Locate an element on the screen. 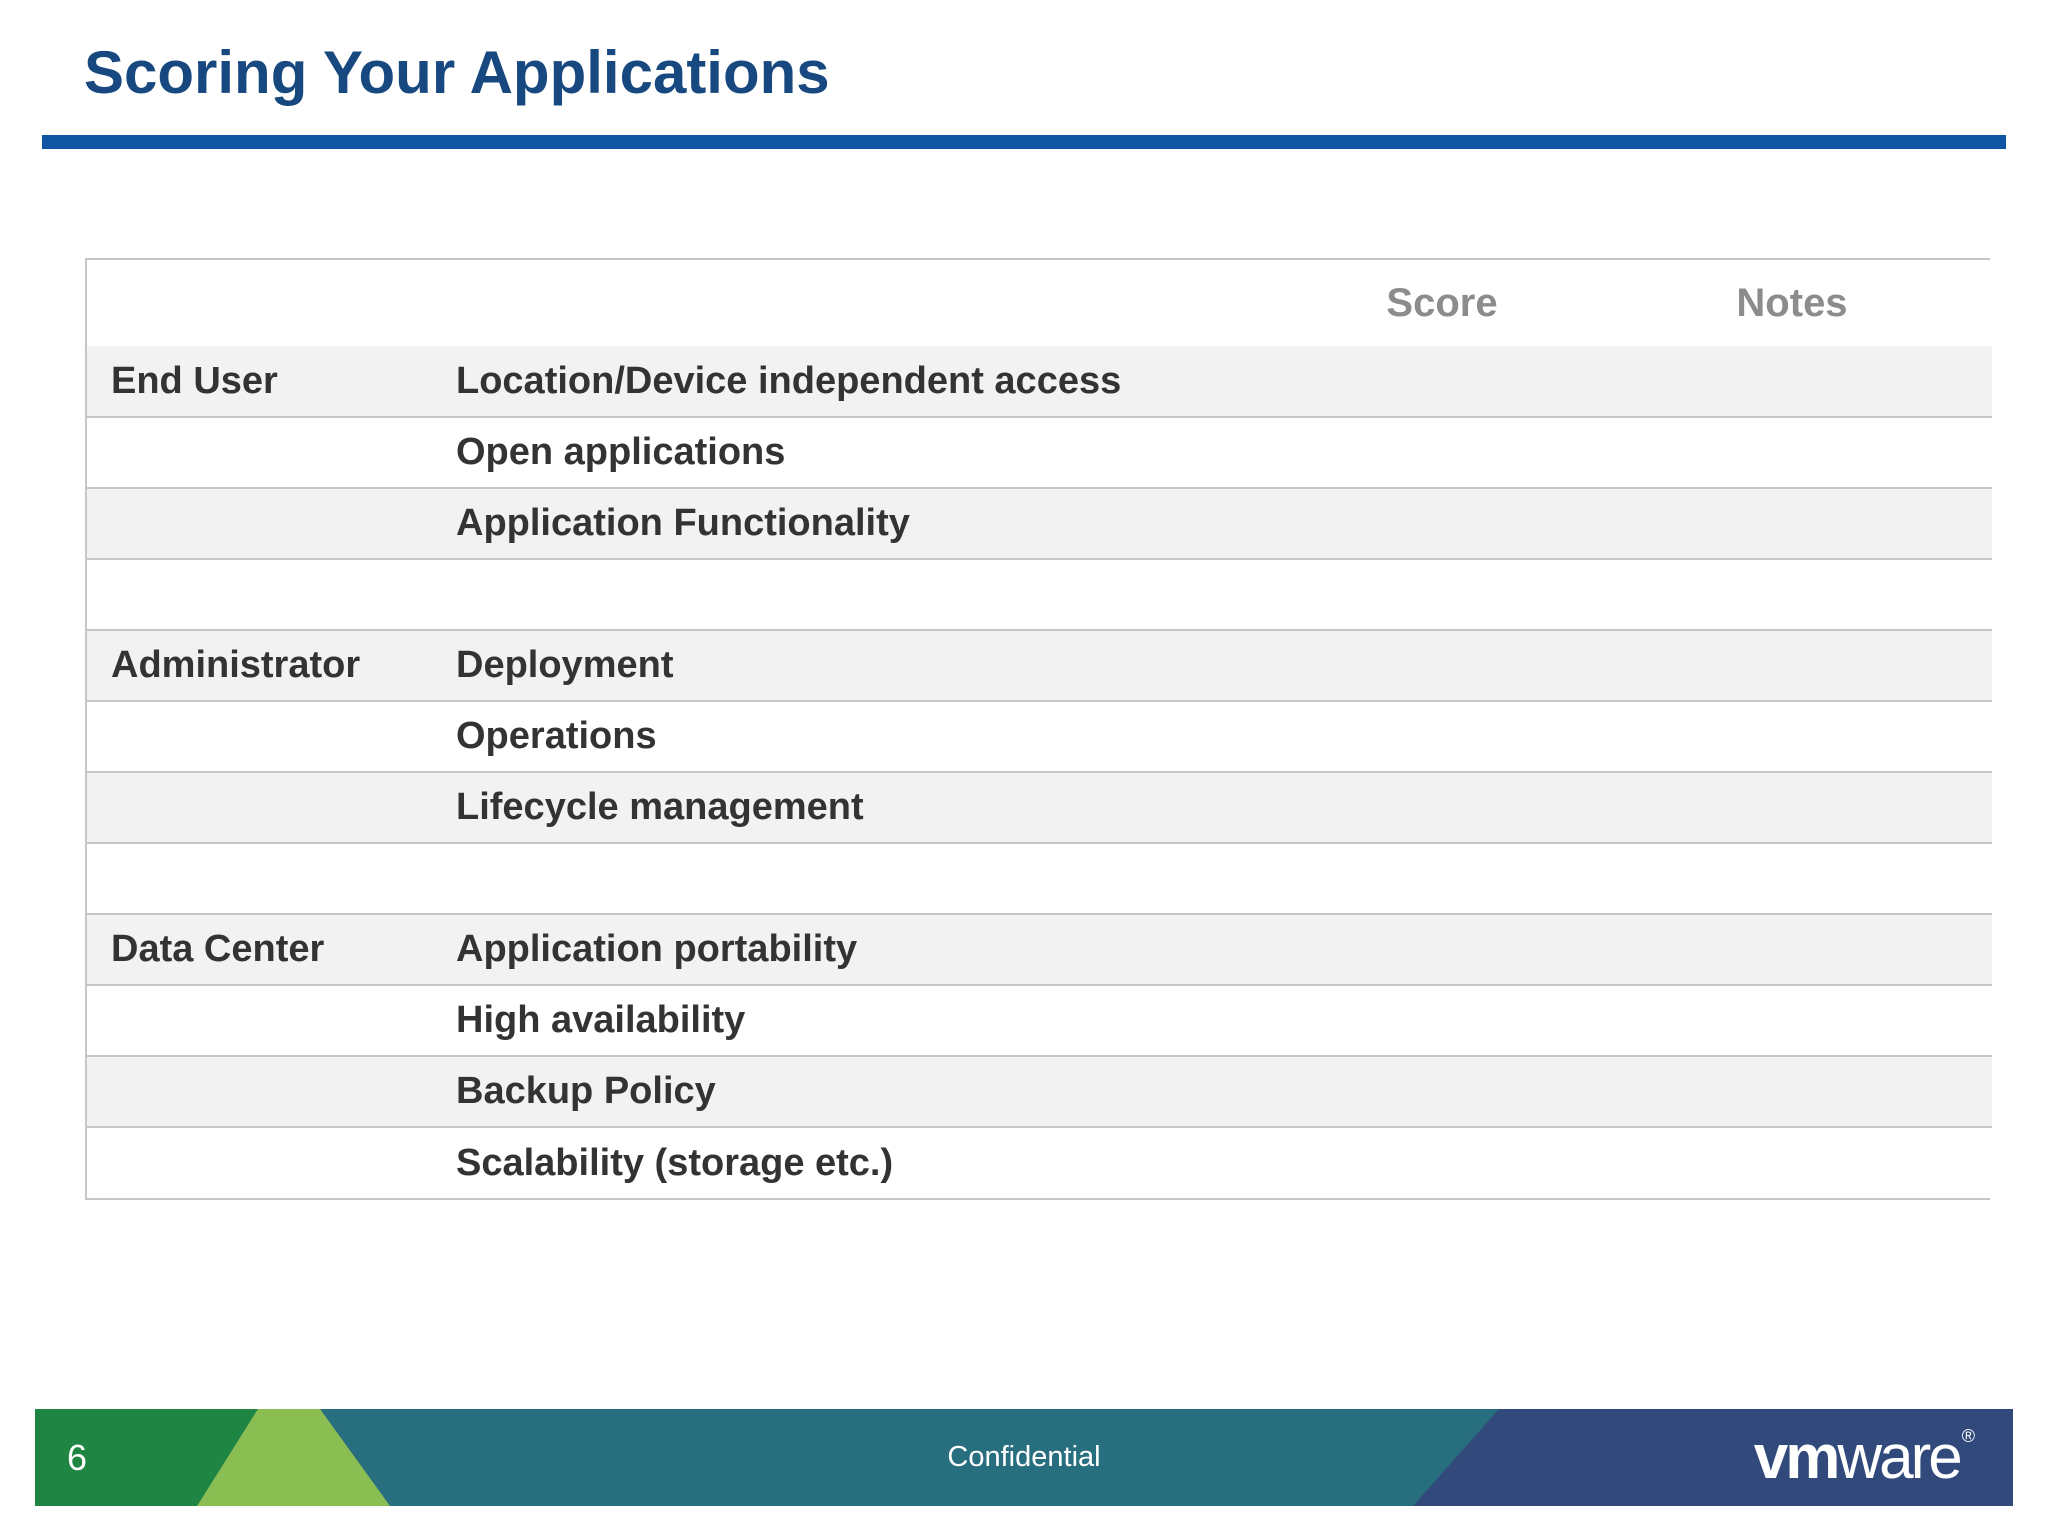 This screenshot has height=1536, width=2048. table-row: Lifecycle management is located at coordinates (1039, 807).